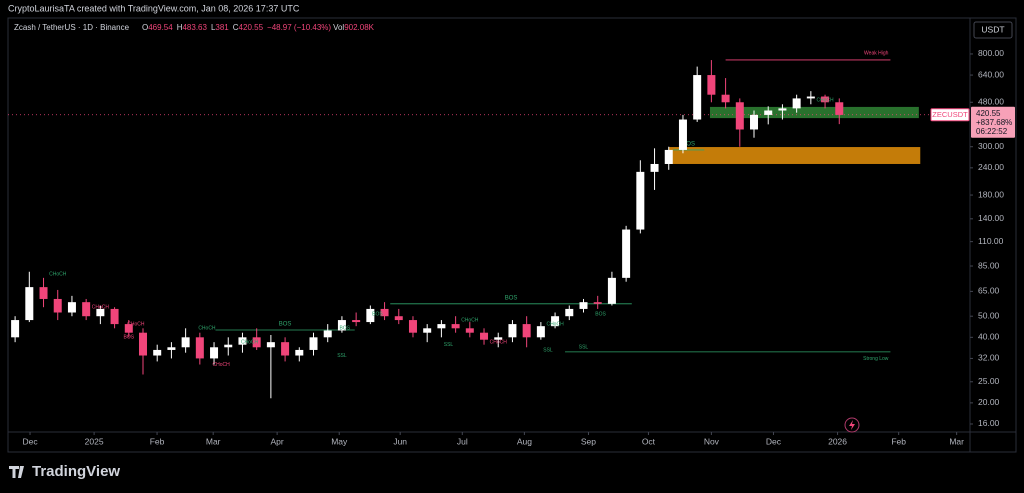 The height and width of the screenshot is (493, 1024). Describe the element at coordinates (16, 472) in the screenshot. I see `brand-icon` at that location.